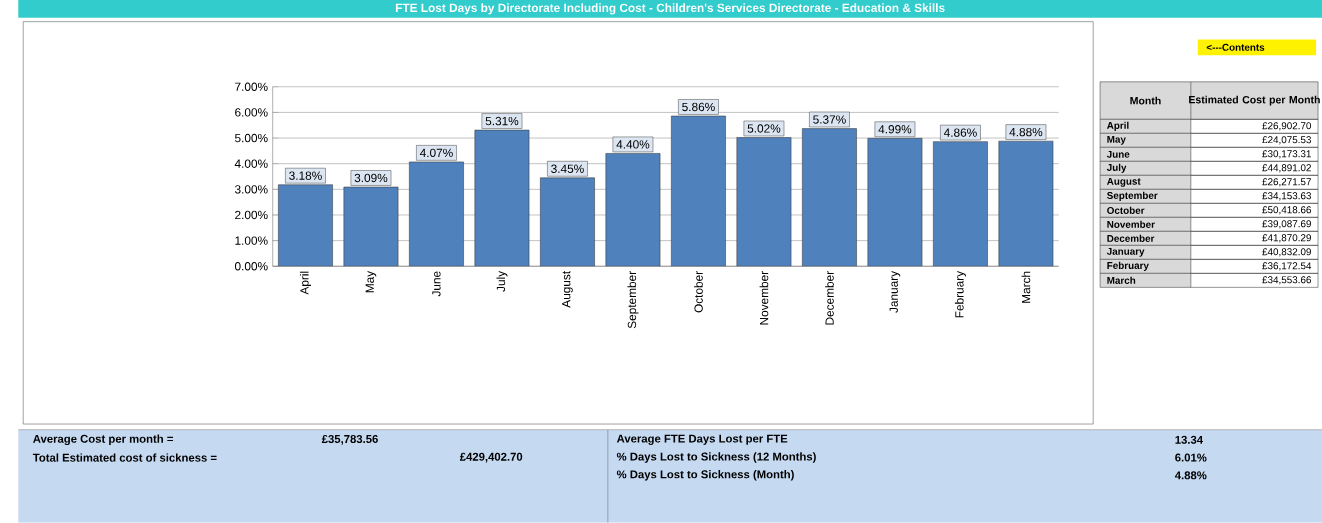  Describe the element at coordinates (124, 457) in the screenshot. I see `text: Total Estimated cost of sickness =` at that location.